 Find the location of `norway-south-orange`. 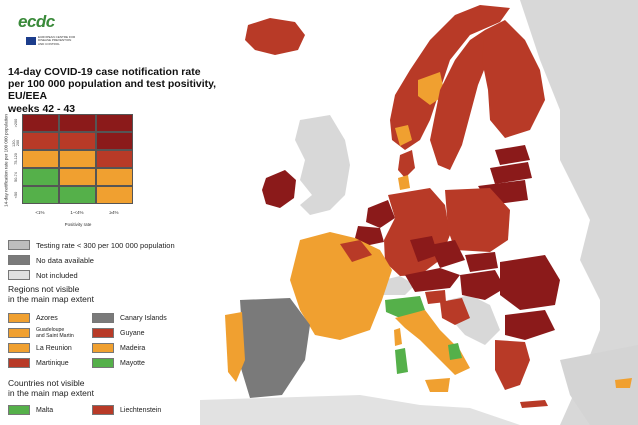

norway-south-orange is located at coordinates (431, 88).